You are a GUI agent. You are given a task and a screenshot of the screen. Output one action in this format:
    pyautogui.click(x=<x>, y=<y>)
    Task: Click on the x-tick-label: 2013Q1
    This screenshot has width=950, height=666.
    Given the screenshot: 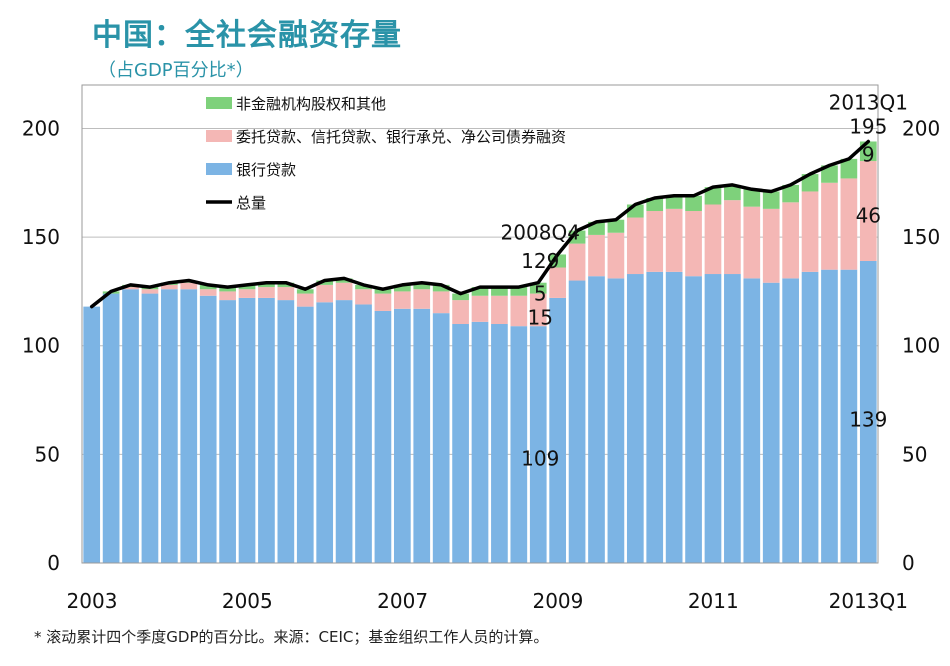 What is the action you would take?
    pyautogui.click(x=868, y=601)
    